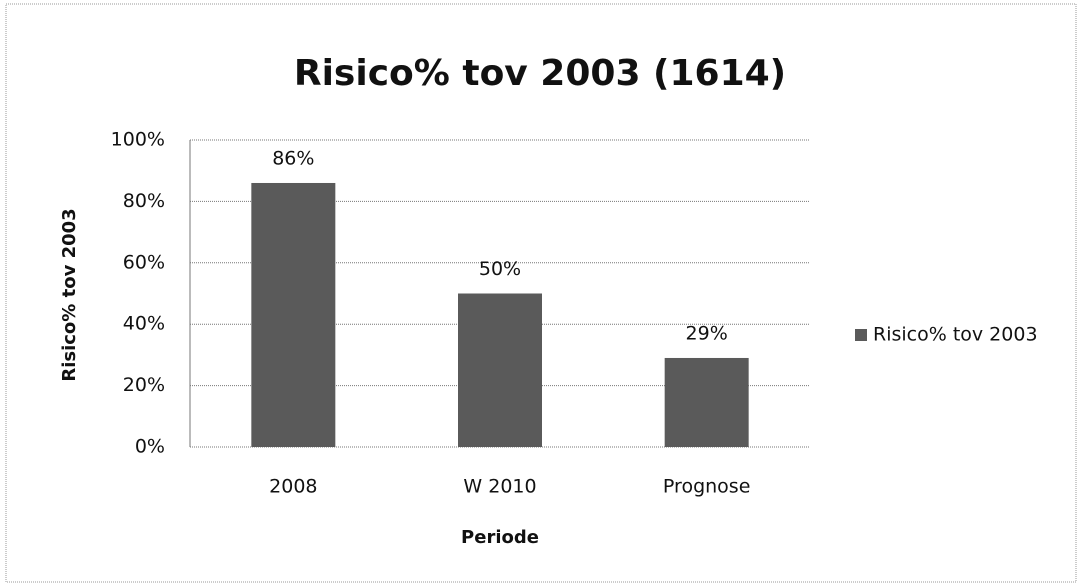  What do you see at coordinates (144, 324) in the screenshot?
I see `y-tick-label: 40%` at bounding box center [144, 324].